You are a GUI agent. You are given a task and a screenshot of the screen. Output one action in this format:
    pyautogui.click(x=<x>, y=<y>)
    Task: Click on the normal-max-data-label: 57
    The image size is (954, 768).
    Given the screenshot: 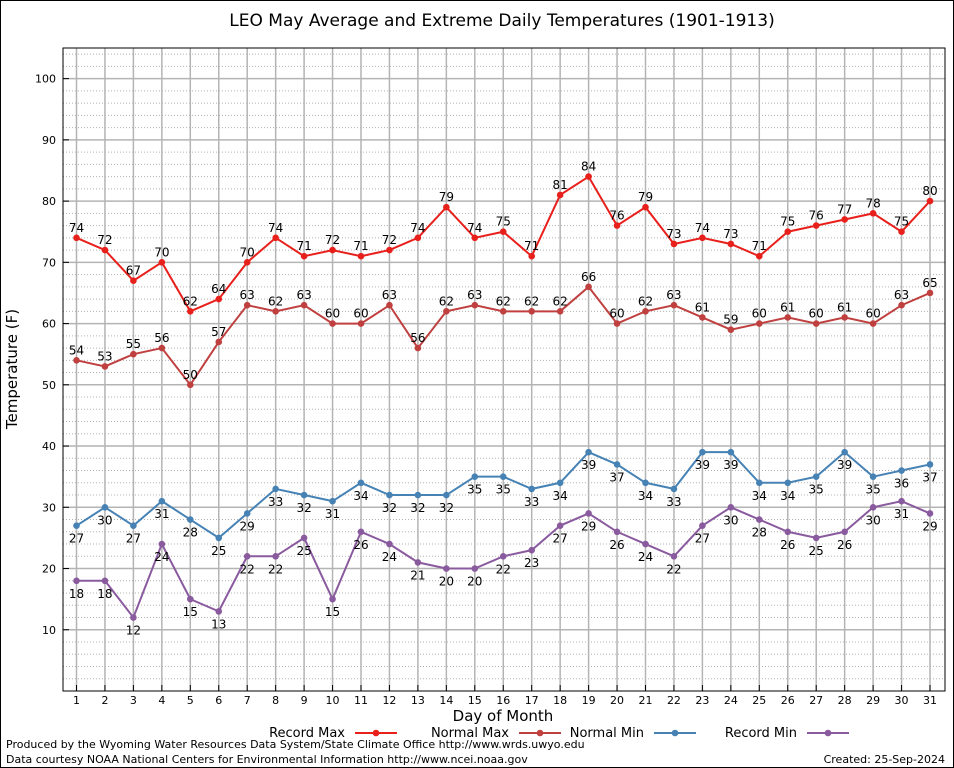 What is the action you would take?
    pyautogui.click(x=218, y=332)
    